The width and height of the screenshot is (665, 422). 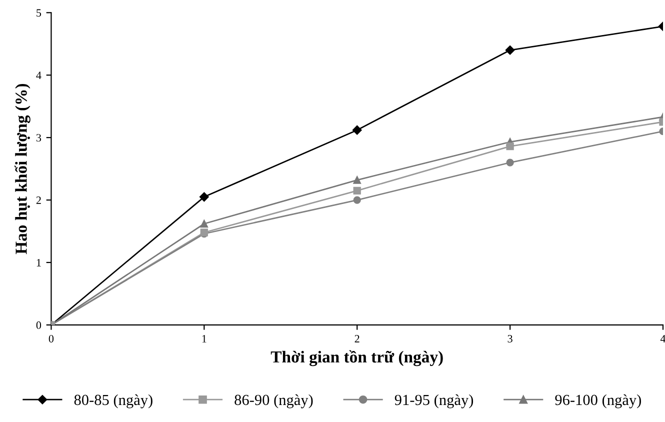 What do you see at coordinates (38, 200) in the screenshot?
I see `y-tick-label: 2` at bounding box center [38, 200].